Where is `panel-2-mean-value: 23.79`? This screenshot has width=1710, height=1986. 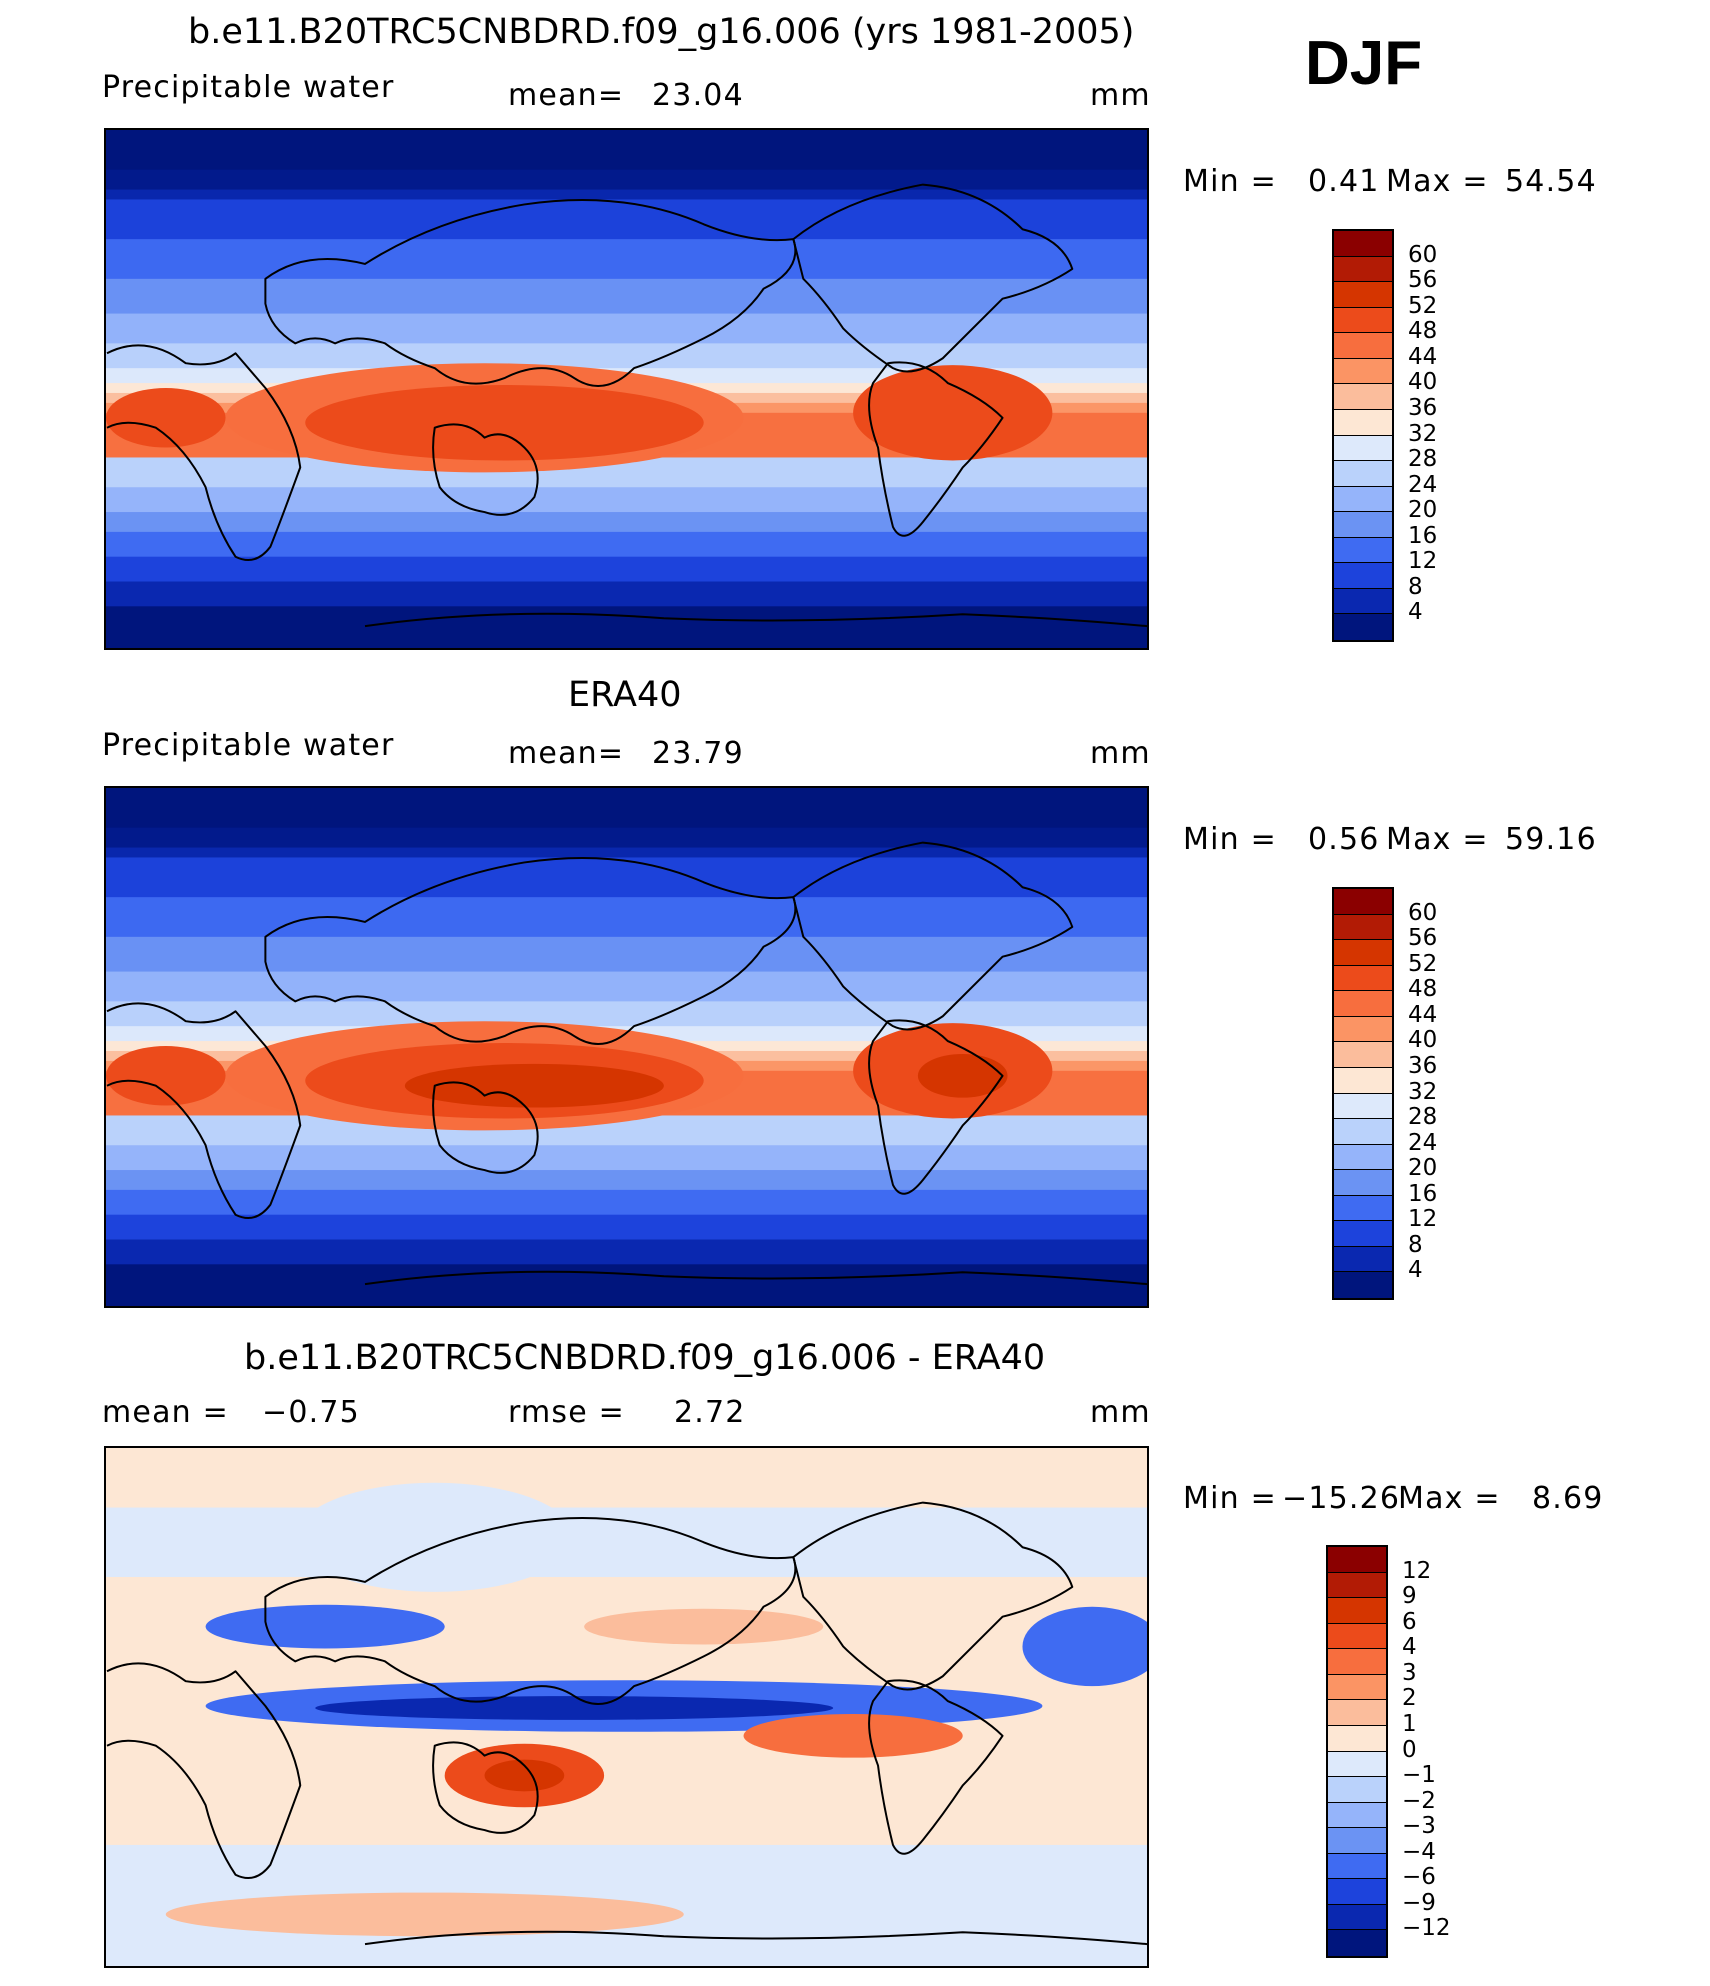 panel-2-mean-value: 23.79 is located at coordinates (698, 753).